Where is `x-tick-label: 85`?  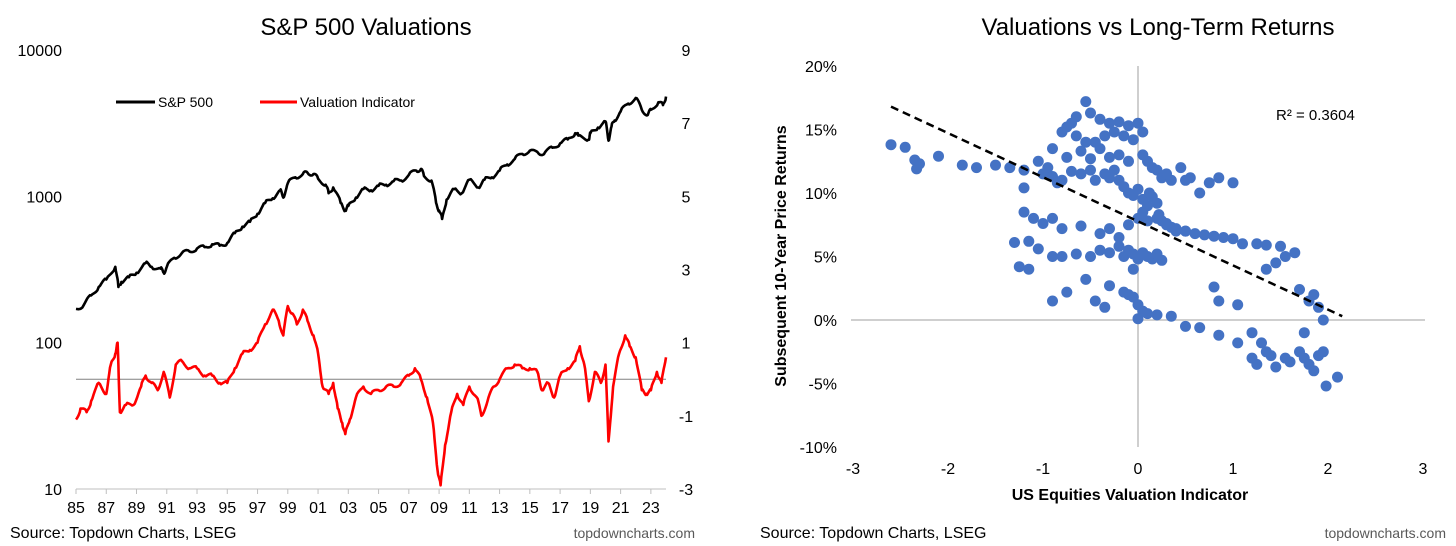 x-tick-label: 85 is located at coordinates (76, 508).